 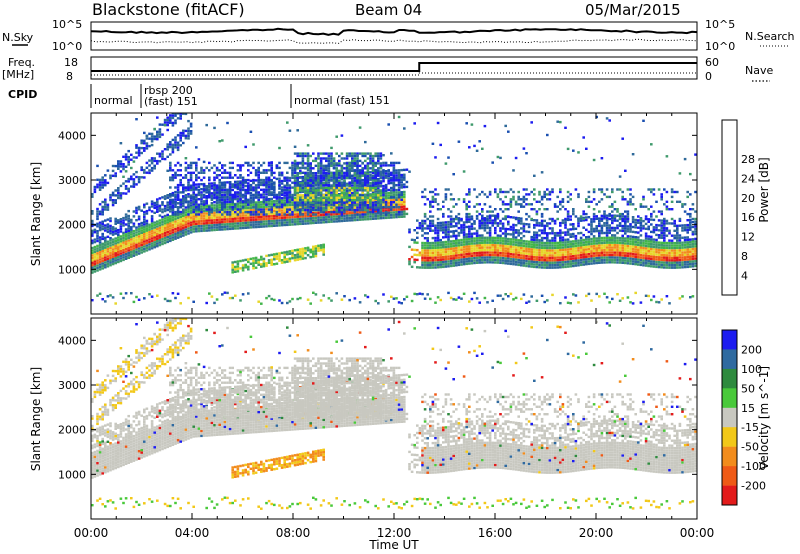 What do you see at coordinates (394, 67) in the screenshot?
I see `freq-trace` at bounding box center [394, 67].